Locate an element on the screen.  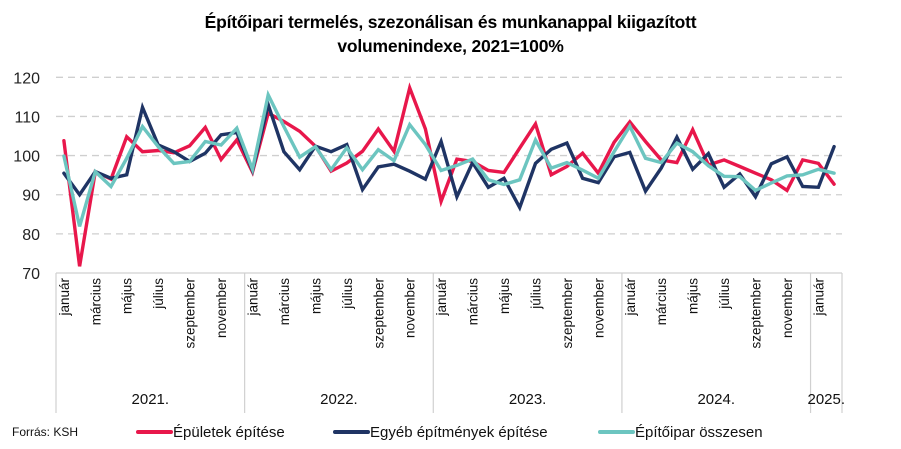
year-label: 2023. is located at coordinates (528, 399).